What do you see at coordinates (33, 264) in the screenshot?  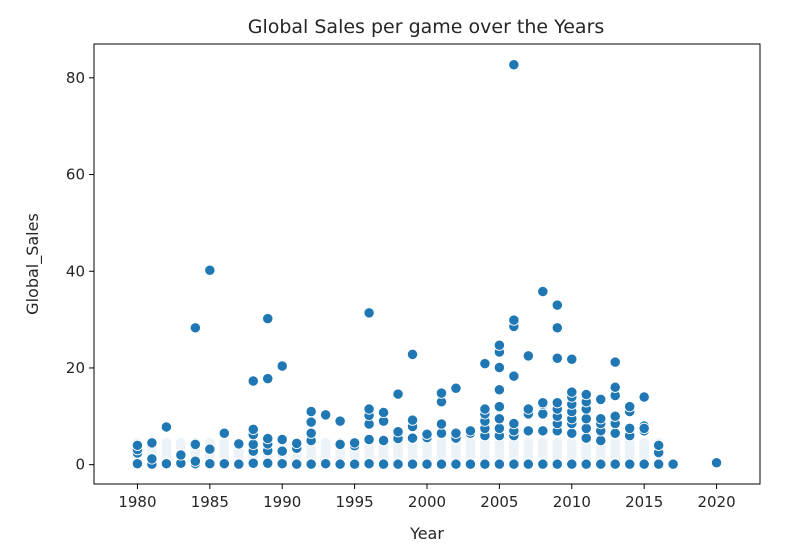 I see `y-axis-label: Global_Sales` at bounding box center [33, 264].